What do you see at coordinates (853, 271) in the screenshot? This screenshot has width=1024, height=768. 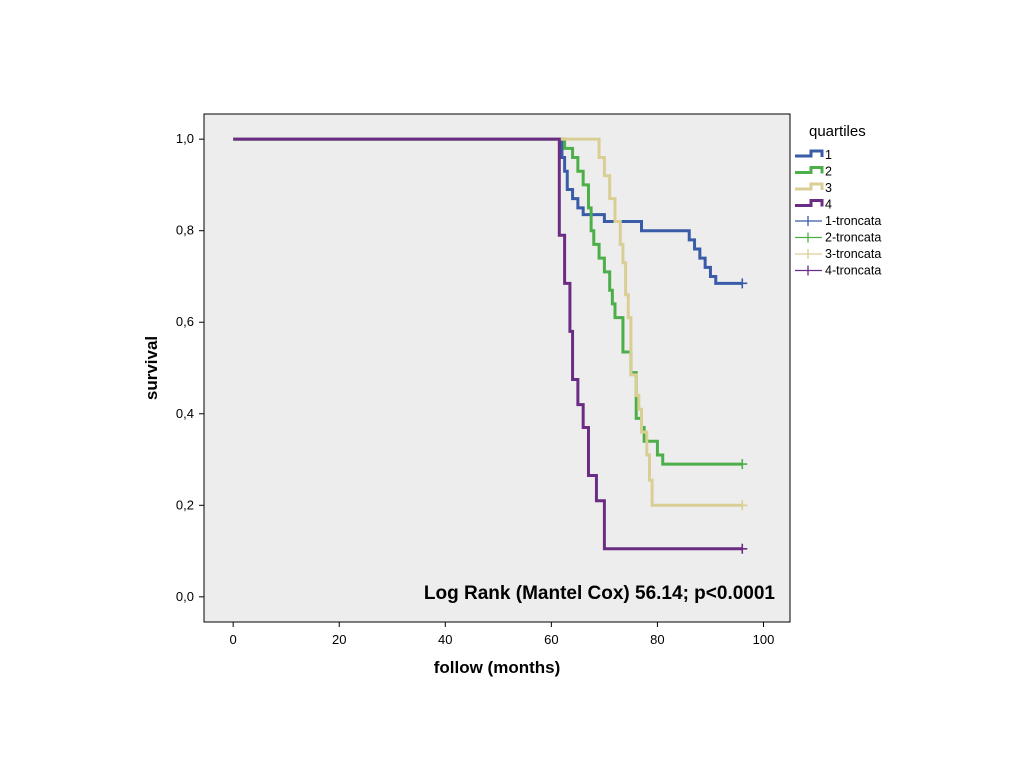 I see `legend-label: 4-troncata` at bounding box center [853, 271].